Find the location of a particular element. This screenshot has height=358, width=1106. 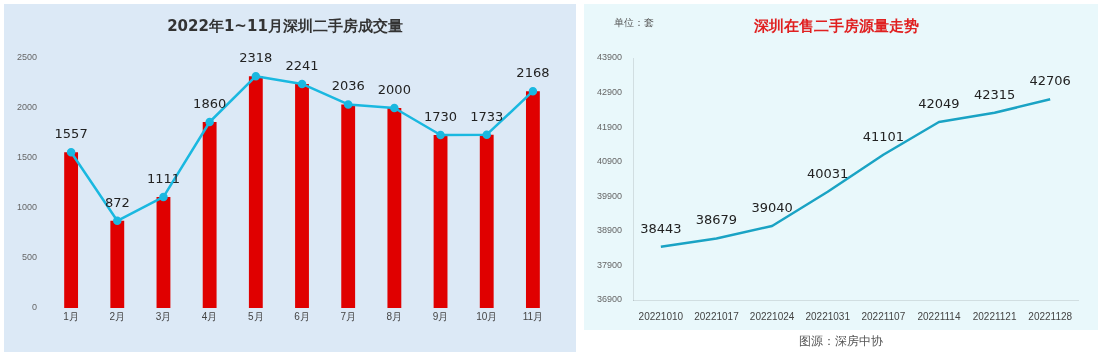

y-tick-label: 2500 is located at coordinates (27, 57).